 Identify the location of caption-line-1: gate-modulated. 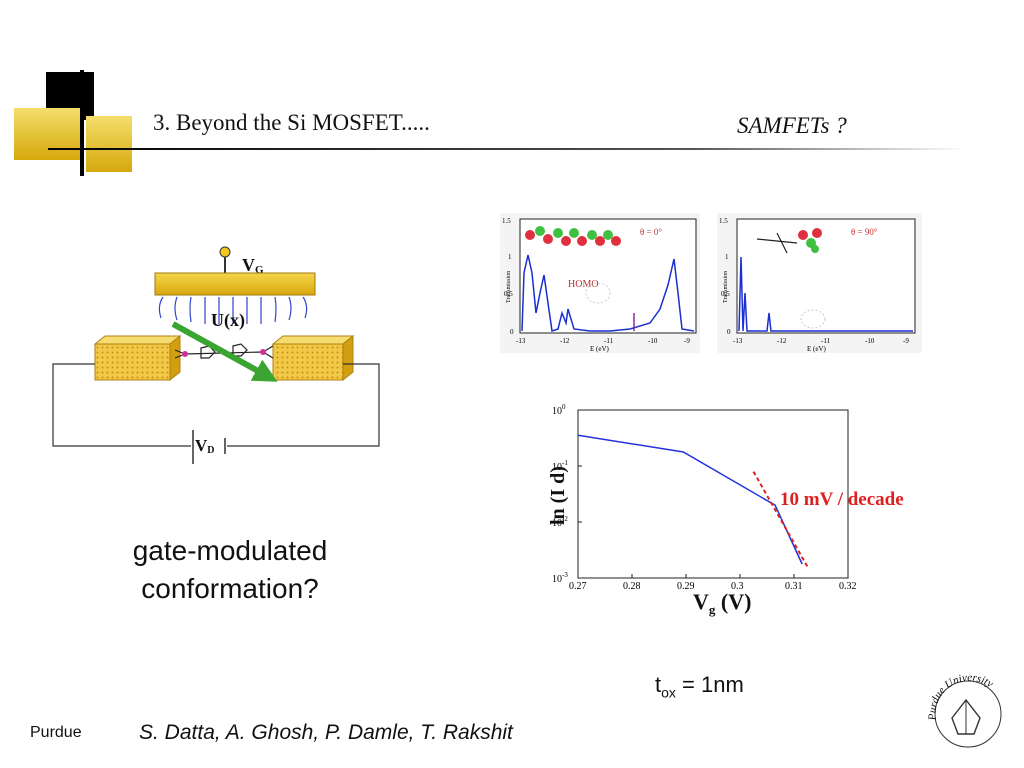
(230, 550).